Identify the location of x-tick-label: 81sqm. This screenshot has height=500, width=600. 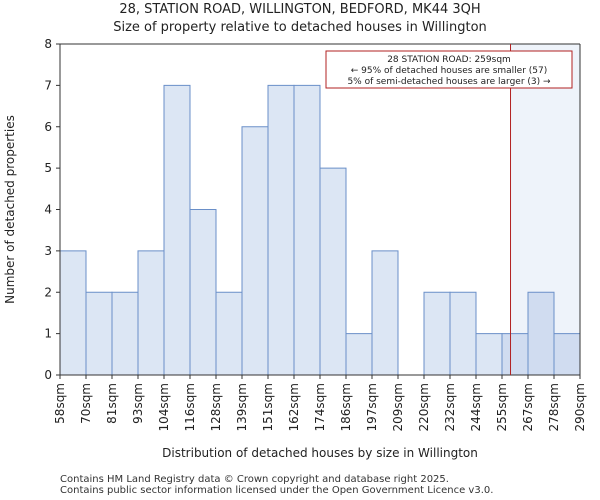
(112, 403).